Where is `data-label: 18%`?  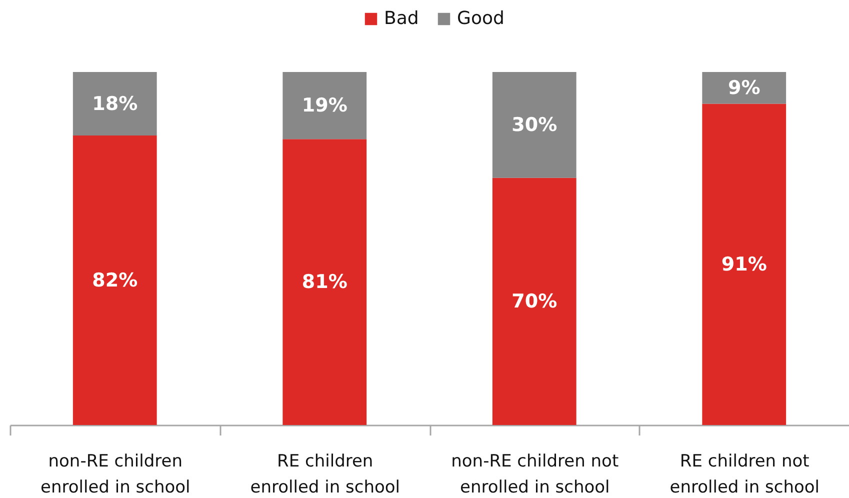 data-label: 18% is located at coordinates (115, 103).